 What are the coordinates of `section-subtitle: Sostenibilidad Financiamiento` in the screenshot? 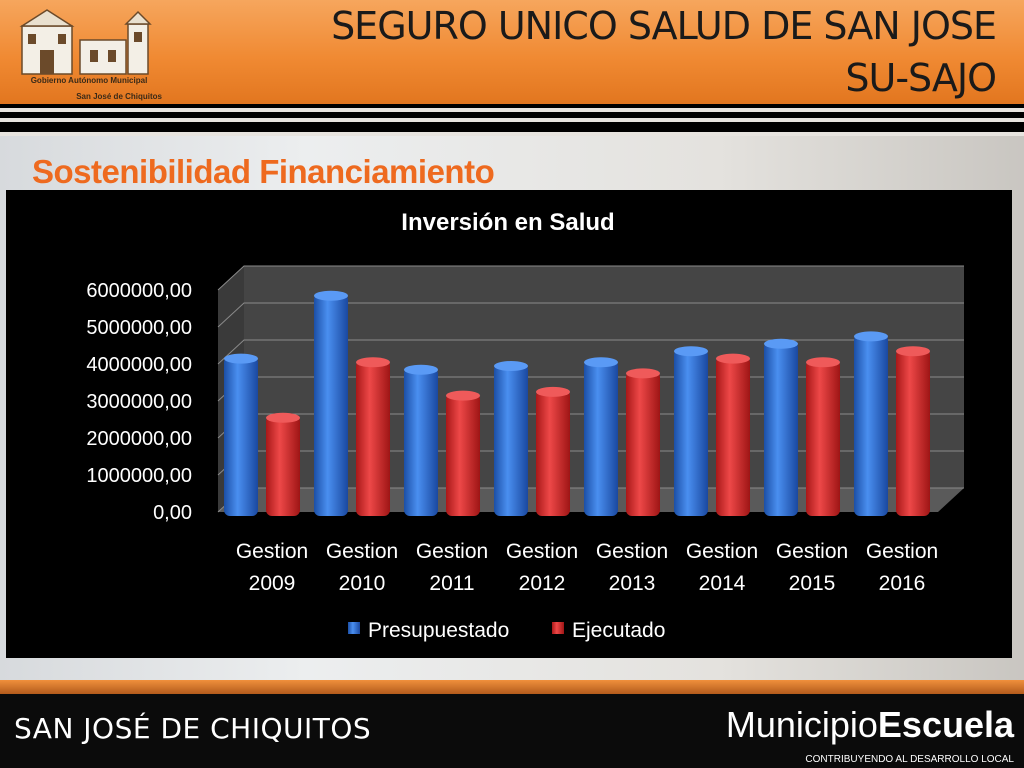 It's located at (263, 171).